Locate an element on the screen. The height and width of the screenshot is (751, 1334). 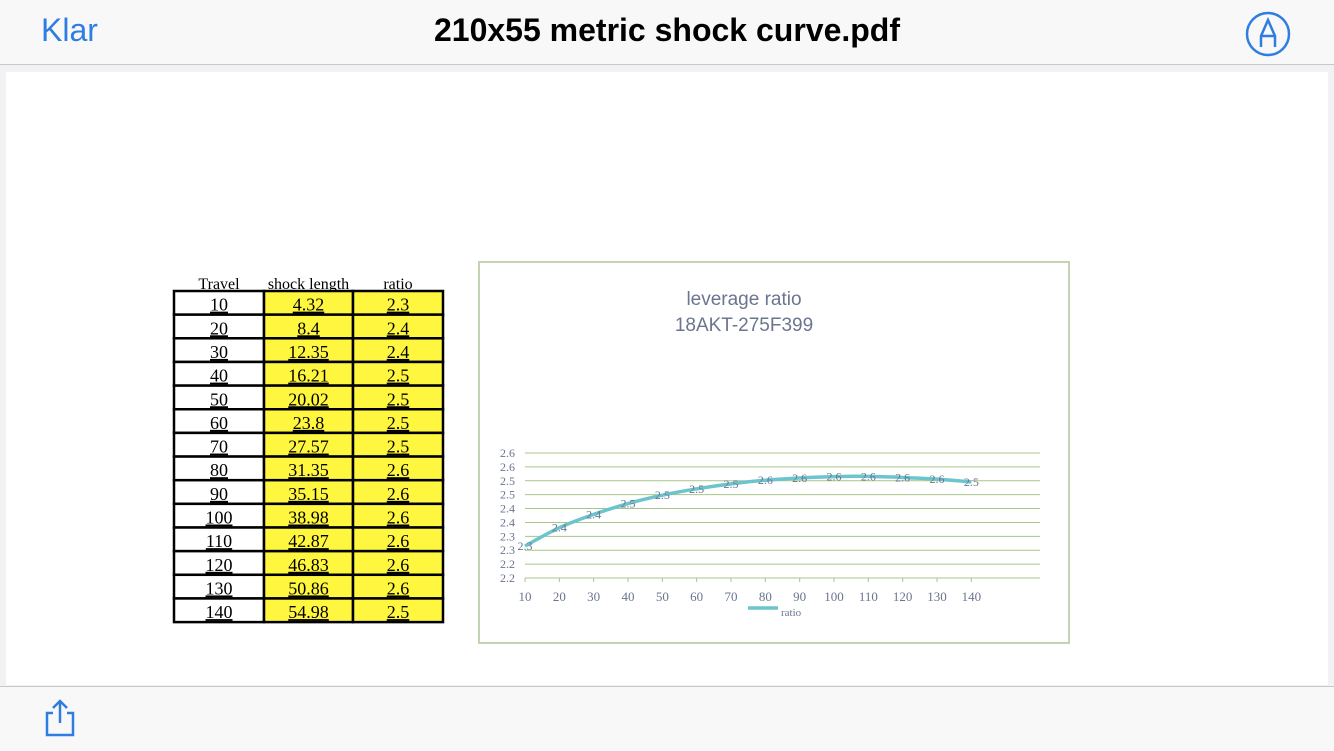
nav-bar: Klar 210x55 metric shock curve.pdf is located at coordinates (667, 32).